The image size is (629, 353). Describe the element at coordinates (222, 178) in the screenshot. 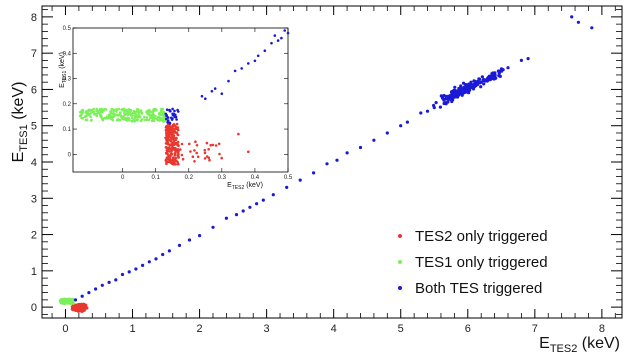

I see `inset-x-tick-label: 0.3` at that location.